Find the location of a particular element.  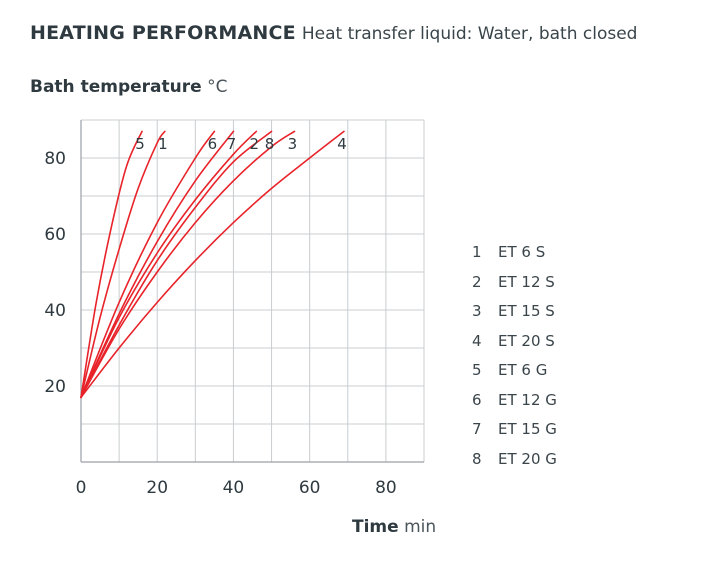

legend-label: ET 15 S is located at coordinates (526, 311).